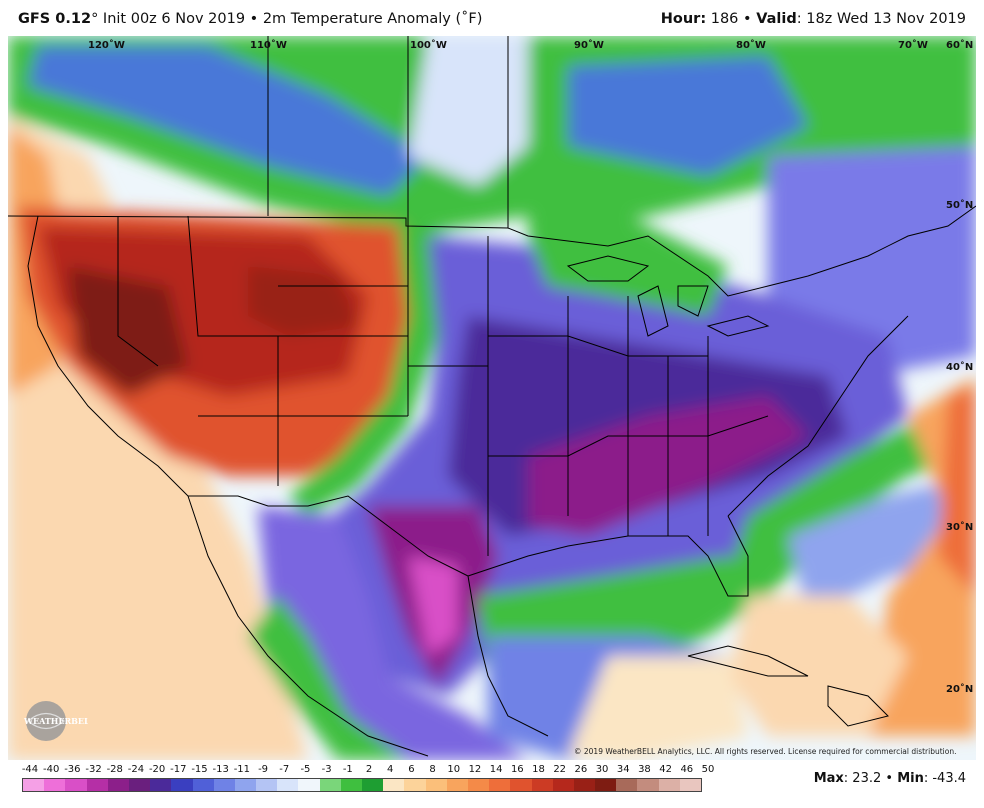  What do you see at coordinates (731, 19) in the screenshot?
I see `hour-value: 186 •` at bounding box center [731, 19].